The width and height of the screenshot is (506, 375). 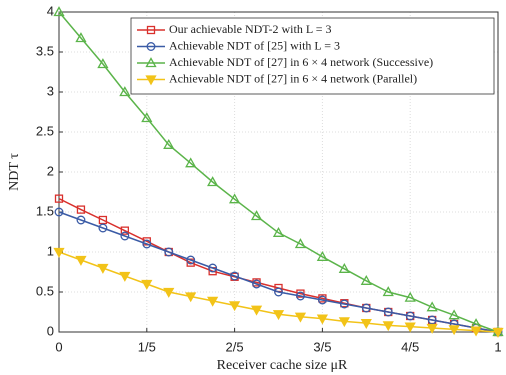 What do you see at coordinates (45, 290) in the screenshot?
I see `y-tick-label: 0.5` at bounding box center [45, 290].